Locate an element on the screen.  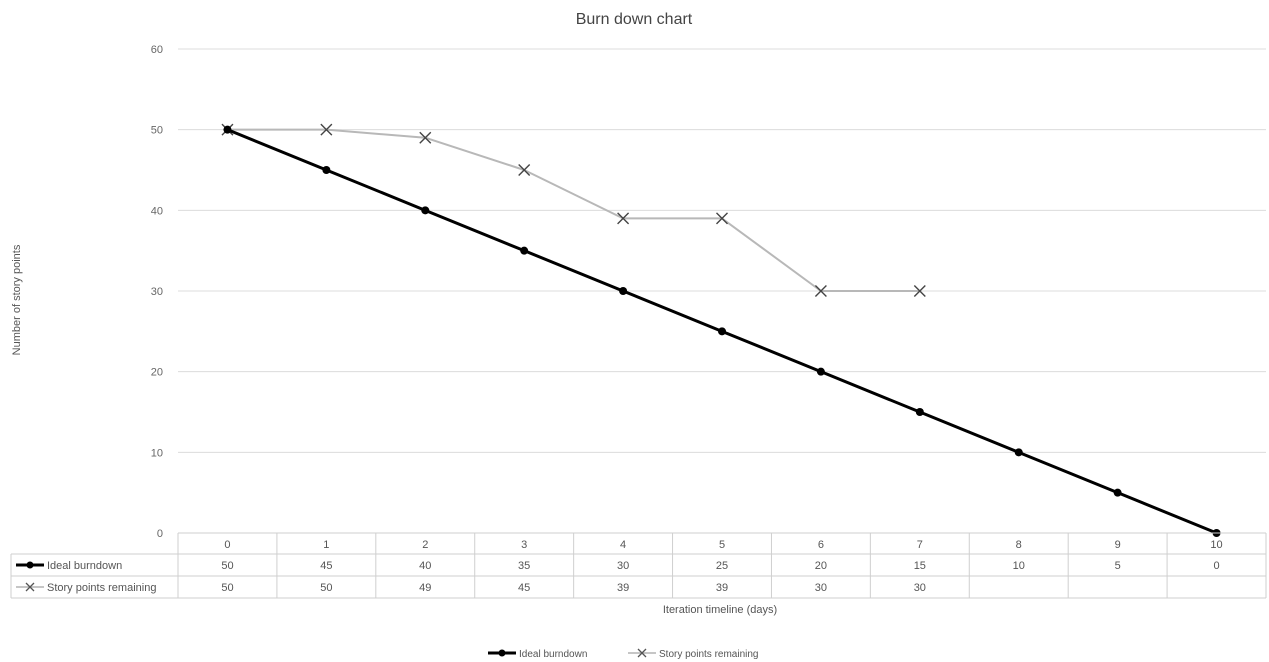
y-tick-label: 0 is located at coordinates (160, 534).